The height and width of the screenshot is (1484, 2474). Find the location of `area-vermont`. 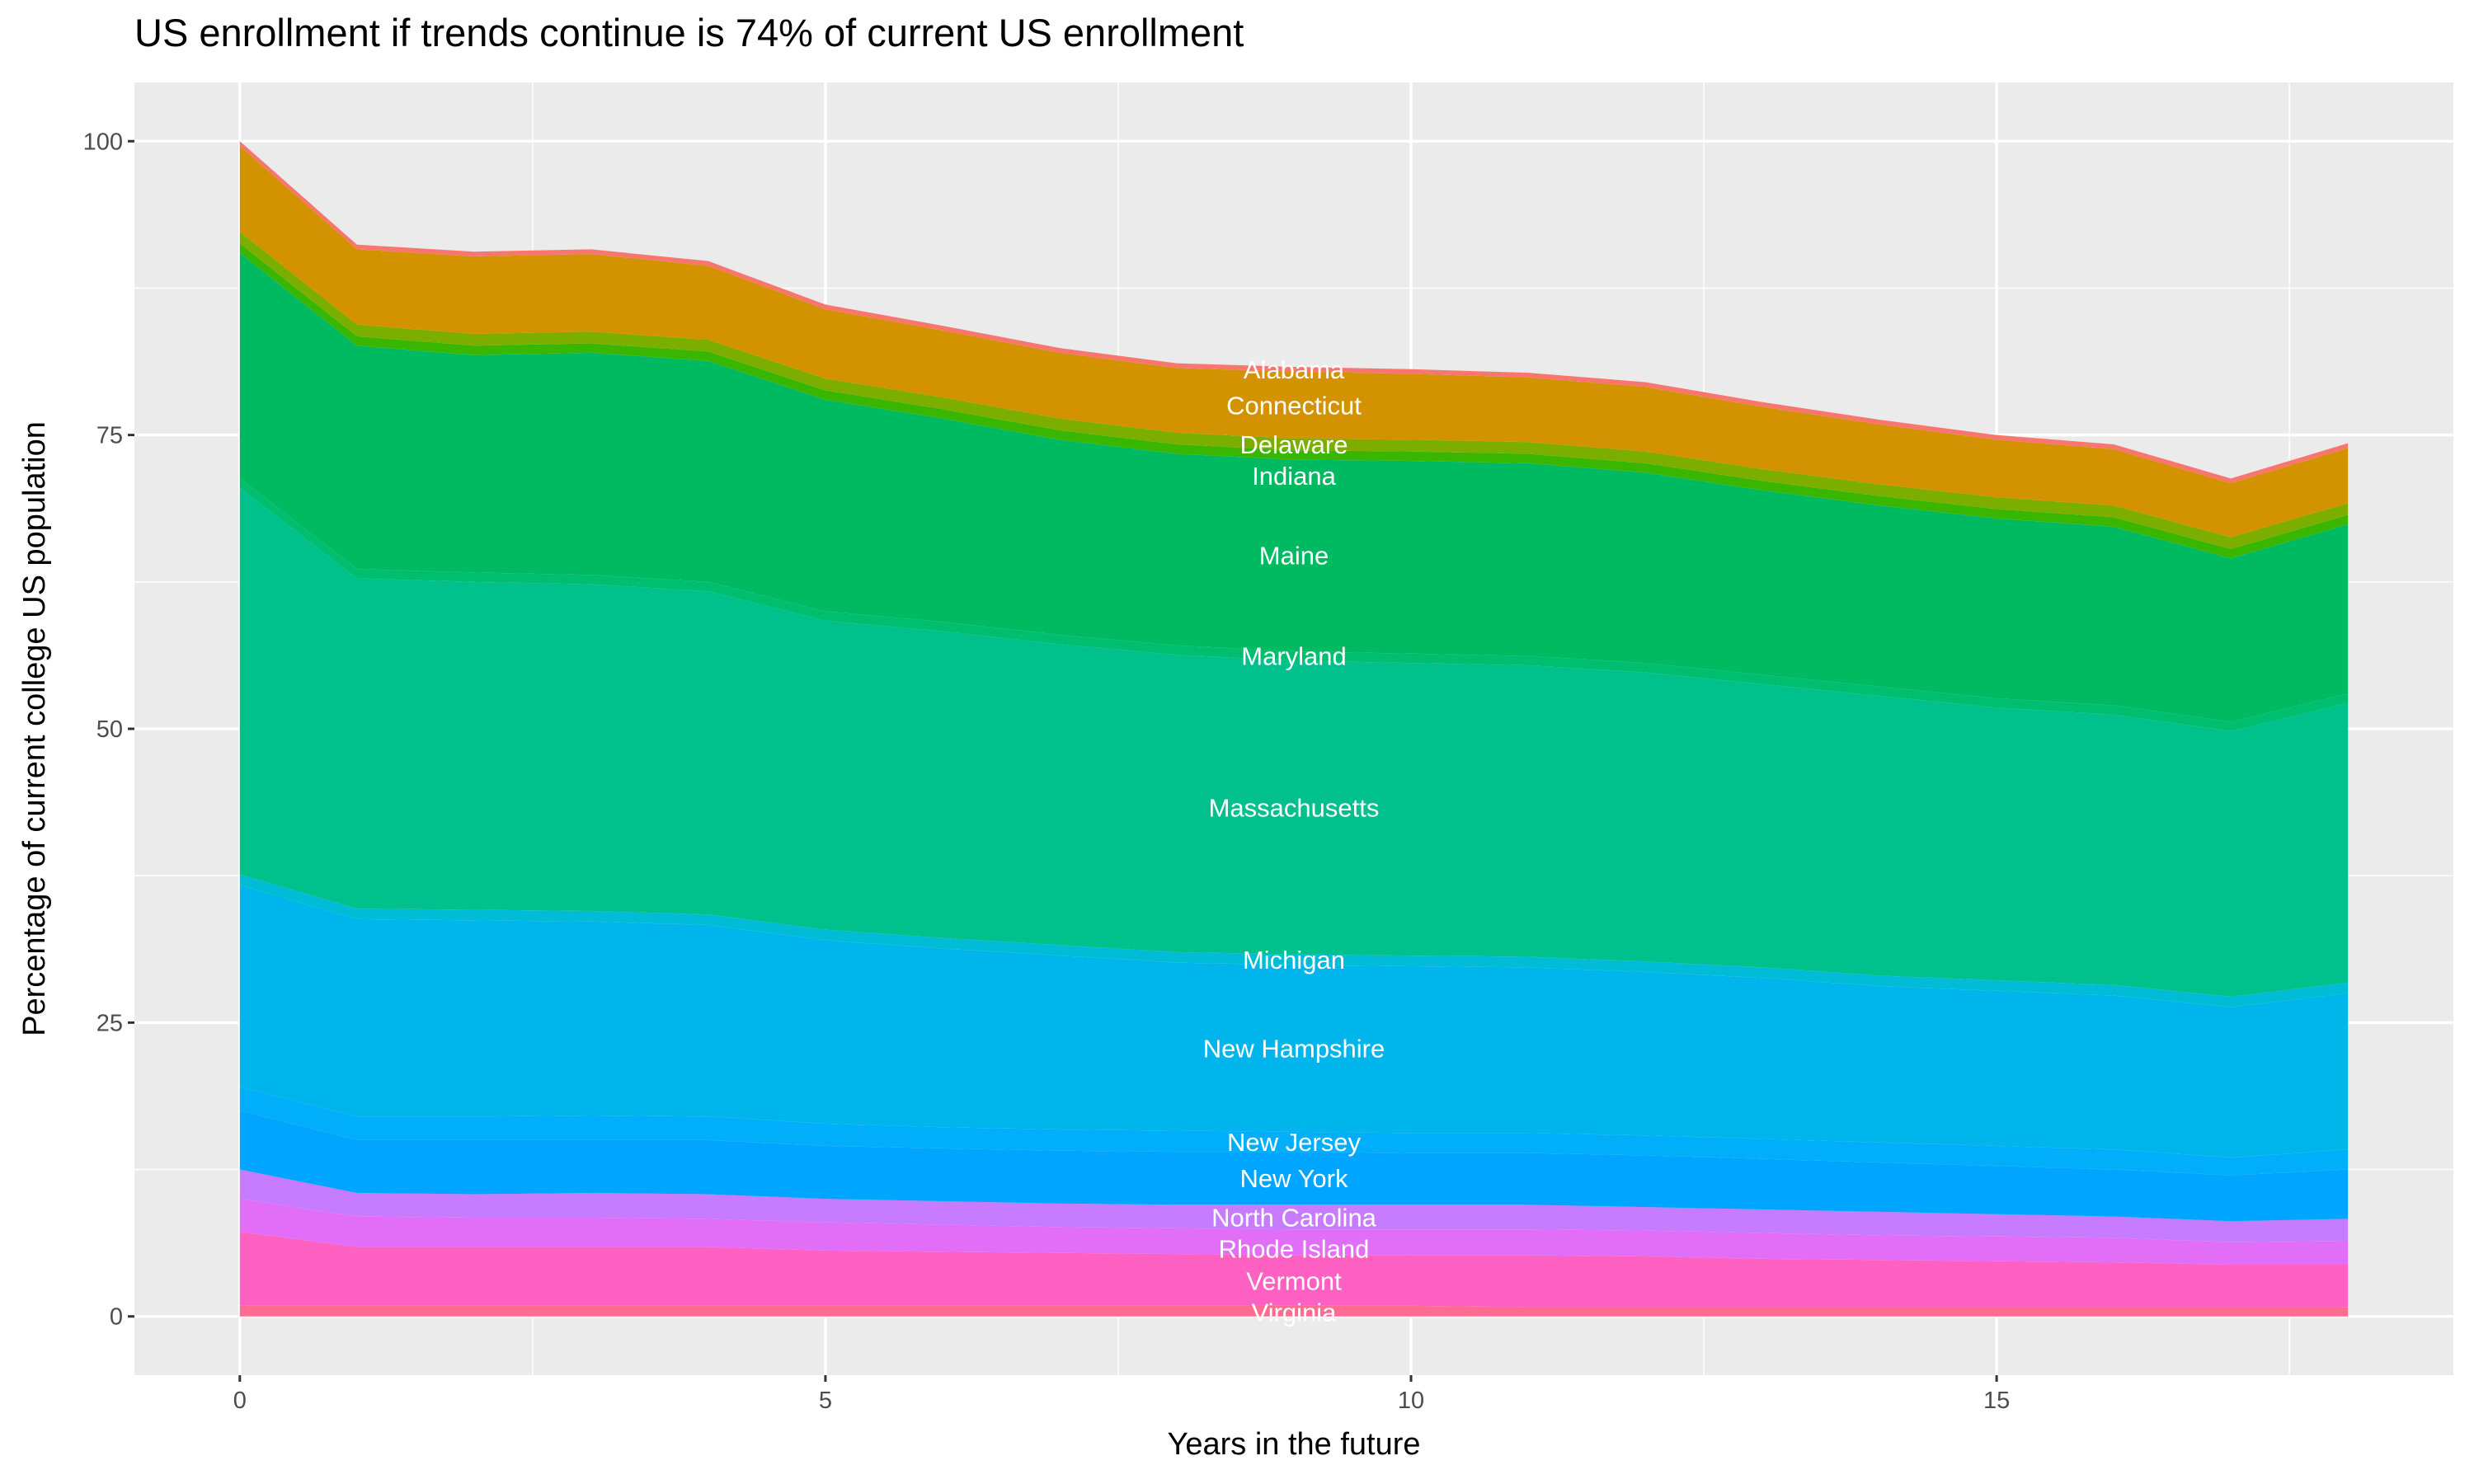

area-vermont is located at coordinates (1294, 1270).